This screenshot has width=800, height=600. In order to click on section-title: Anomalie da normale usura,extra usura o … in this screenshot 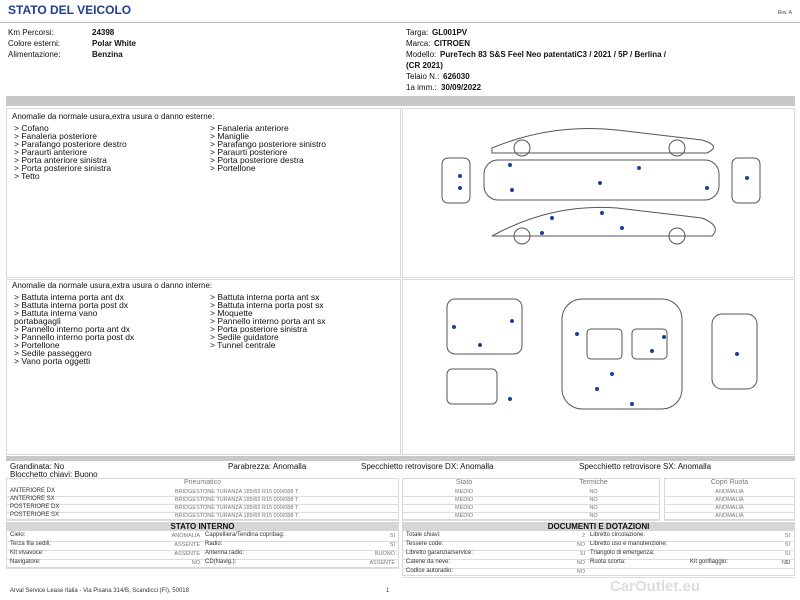, I will do `click(112, 285)`.